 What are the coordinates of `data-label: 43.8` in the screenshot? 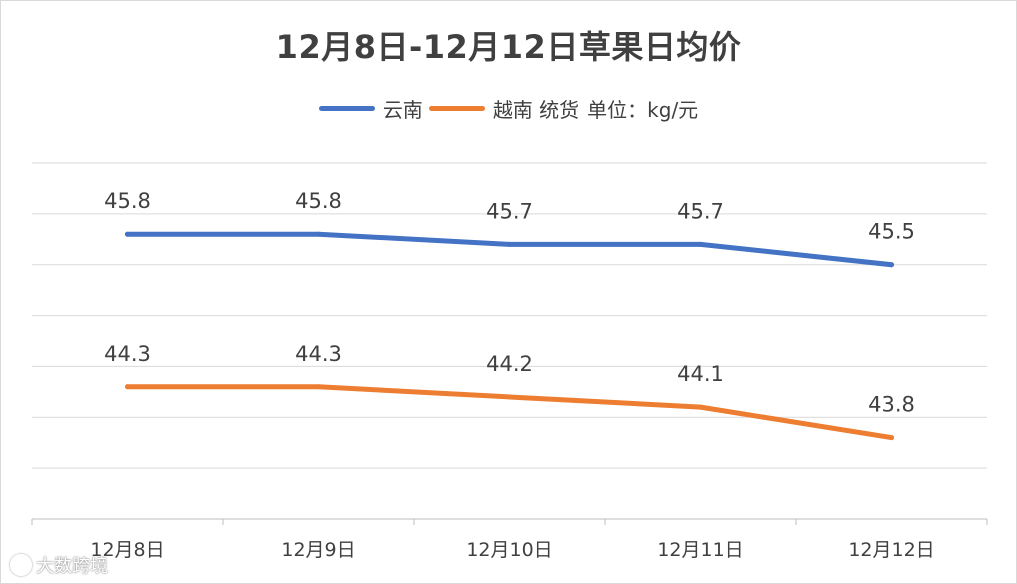 It's located at (891, 405).